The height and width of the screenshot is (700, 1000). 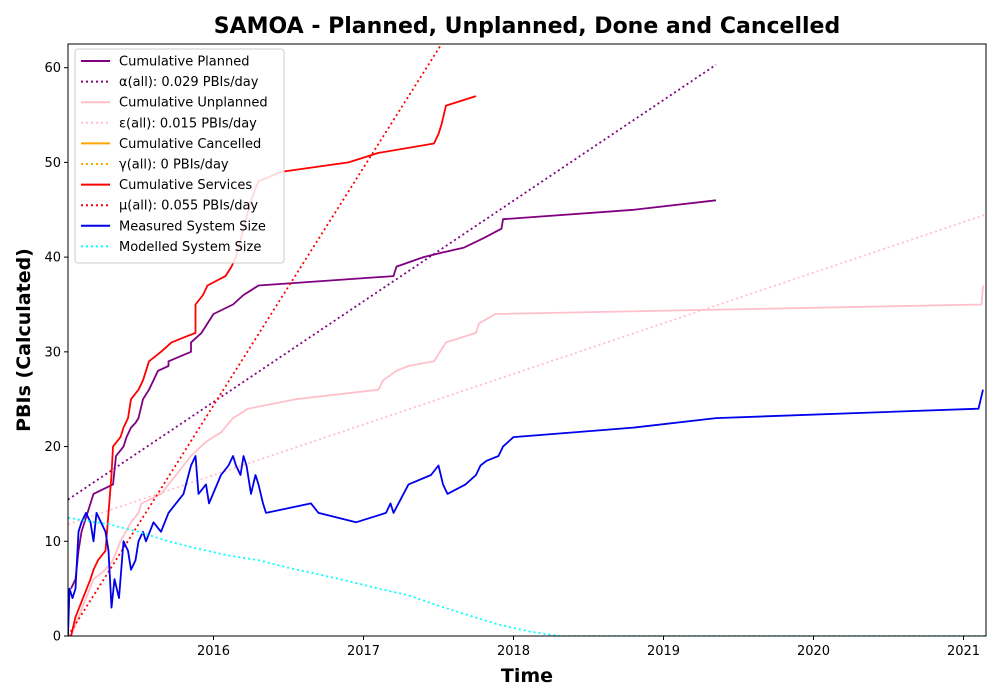 I want to click on legend-label: ε(all): 0.015 PBIs/day, so click(x=188, y=123).